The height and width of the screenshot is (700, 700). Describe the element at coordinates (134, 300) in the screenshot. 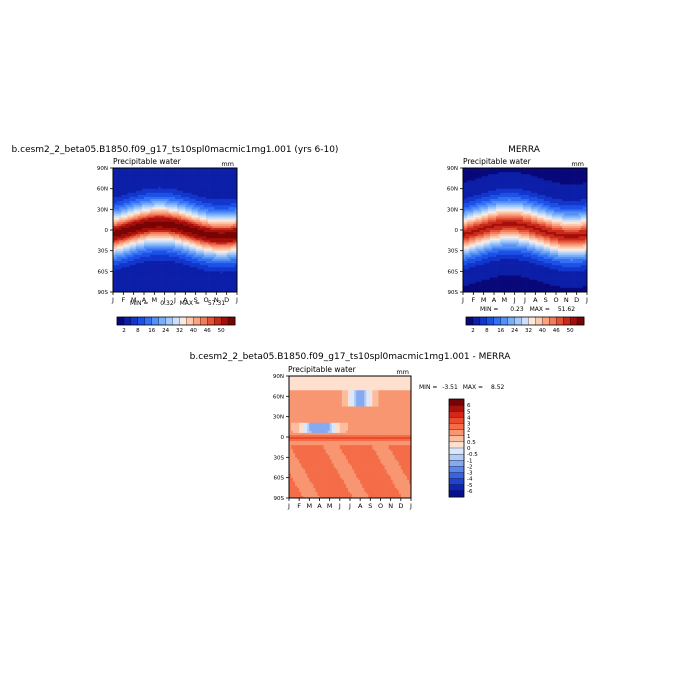

I see `x-tick-label: M` at that location.